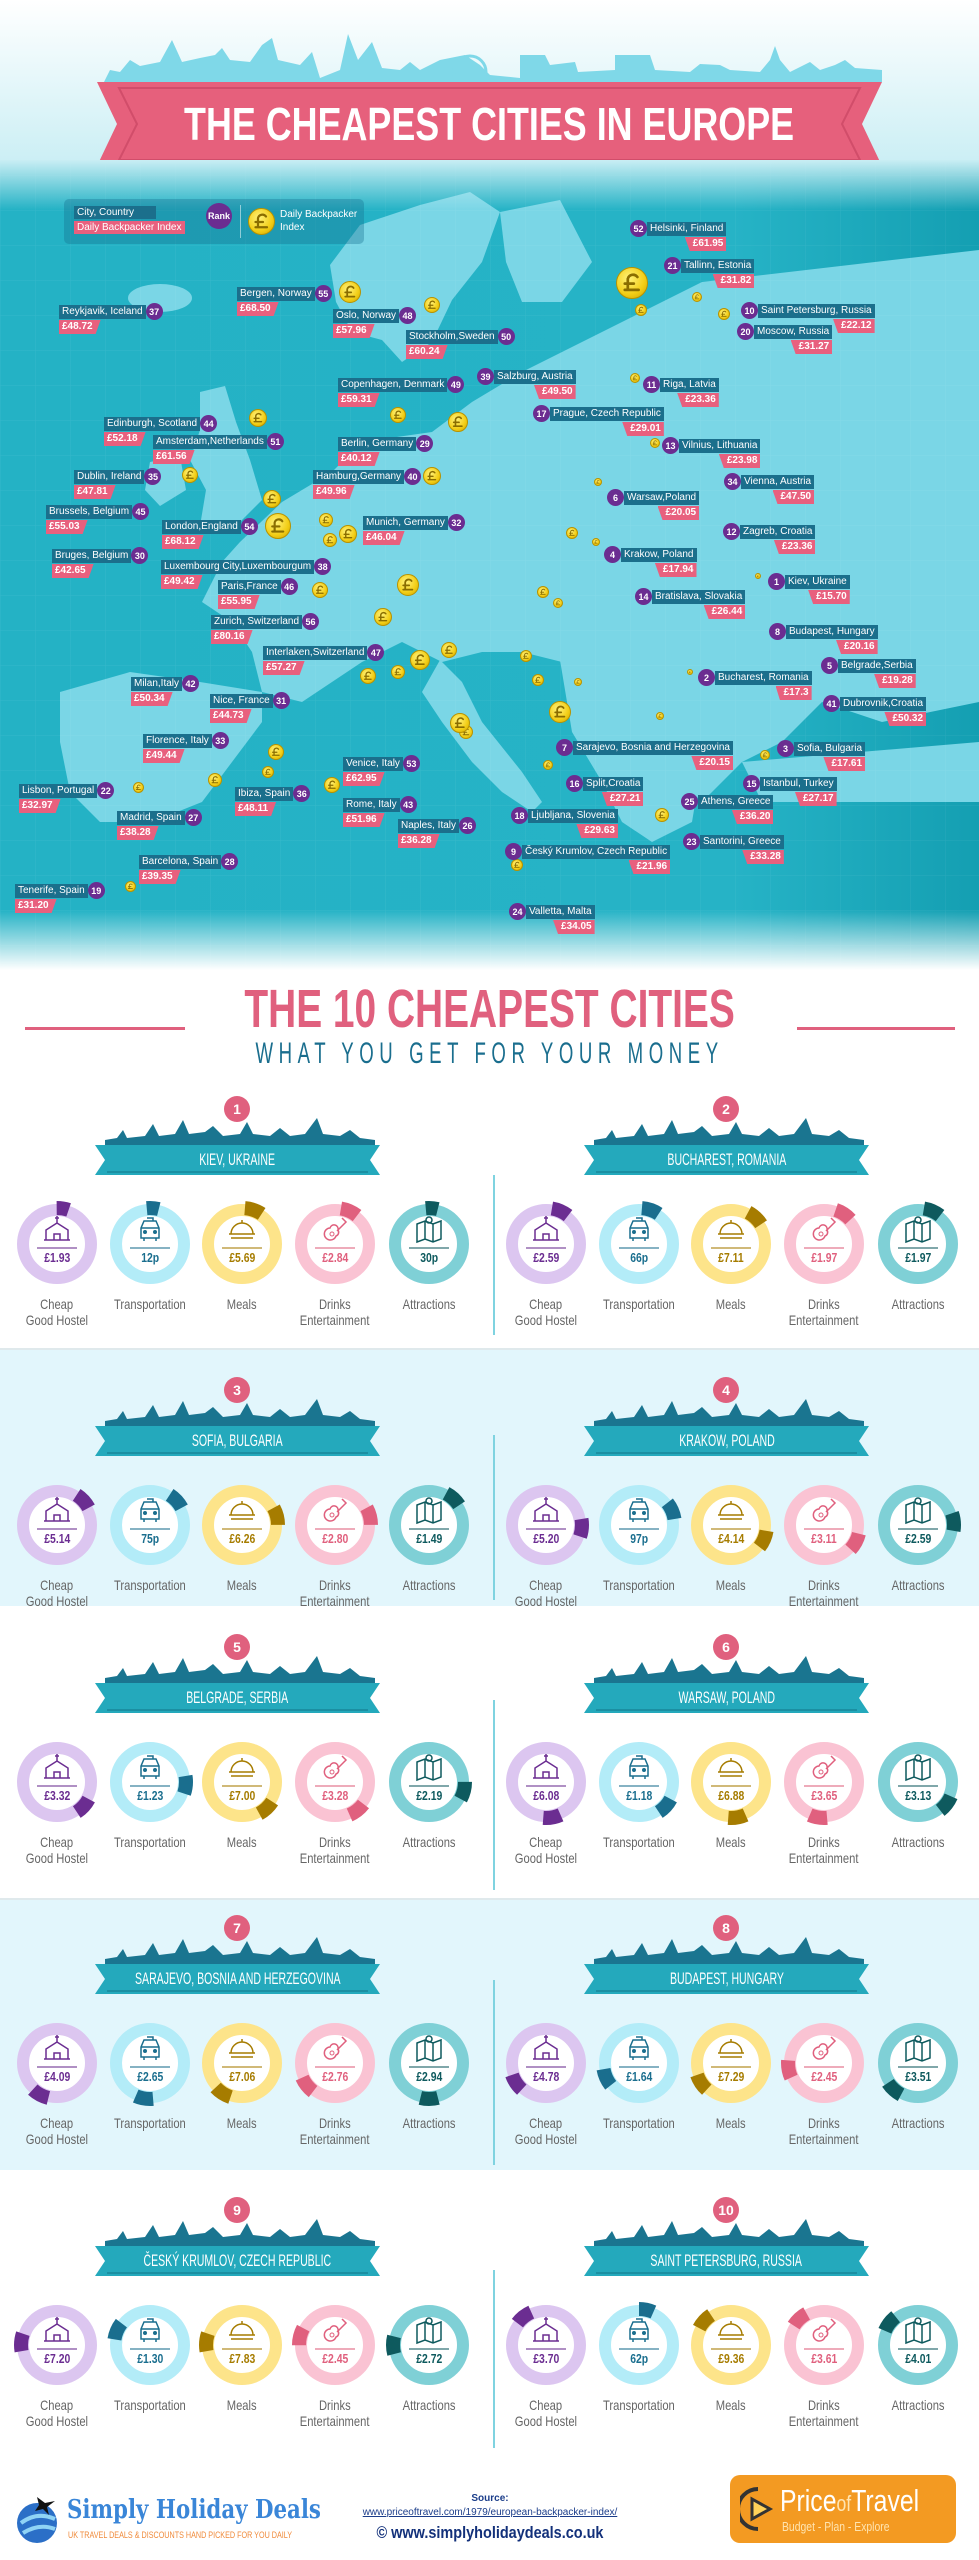 The image size is (979, 2560). Describe the element at coordinates (364, 779) in the screenshot. I see `backpacker-index-price: £62.95` at that location.